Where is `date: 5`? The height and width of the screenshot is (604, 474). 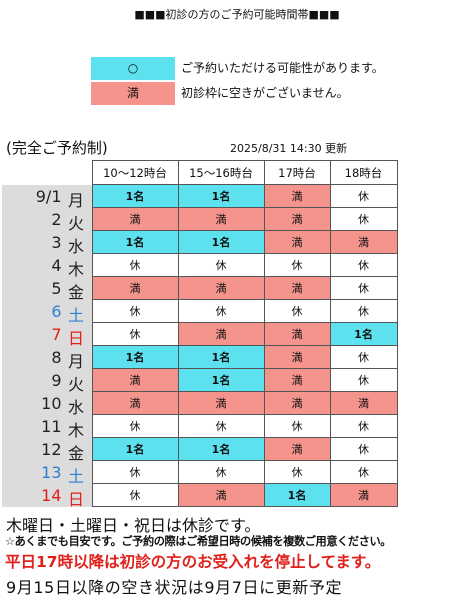
date: 5 is located at coordinates (56, 288).